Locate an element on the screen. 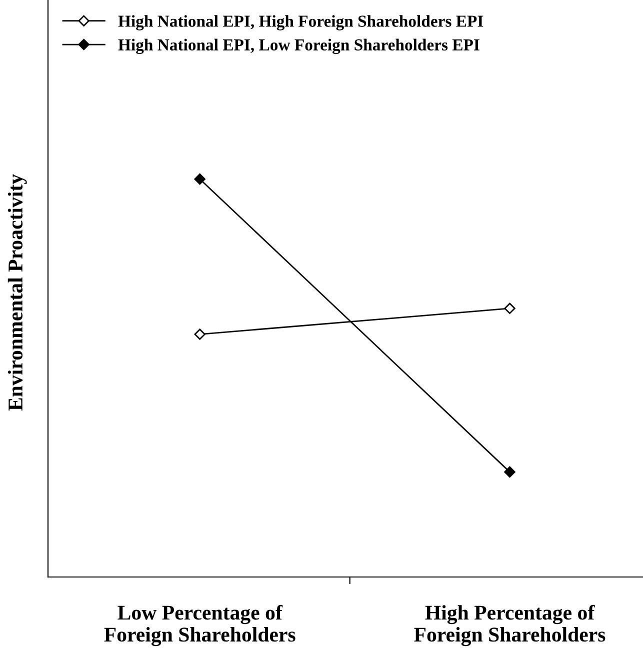  x-tick-label: Low Percentage of Foreign Shareholders is located at coordinates (200, 625).